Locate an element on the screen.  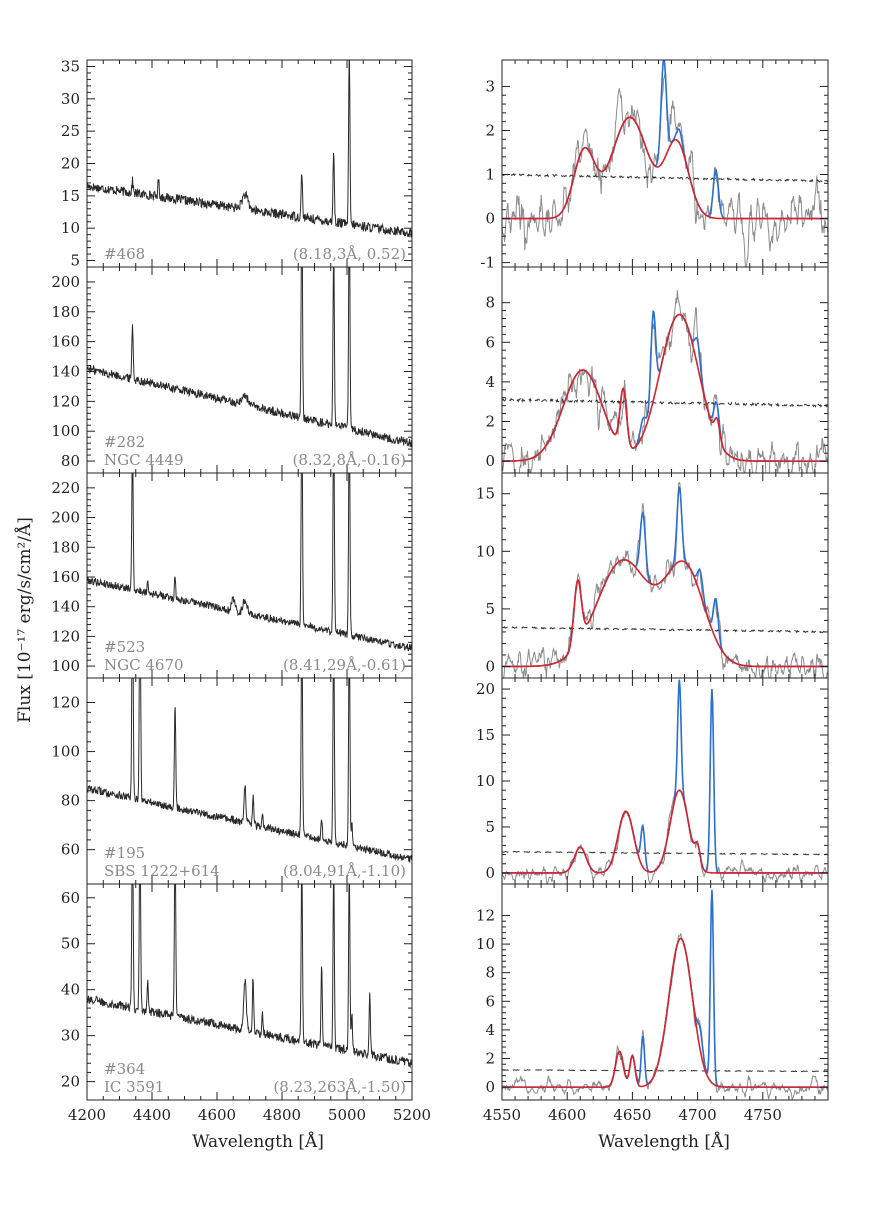
panel-right-2: 0 2 4 6 8 is located at coordinates (657, 370).